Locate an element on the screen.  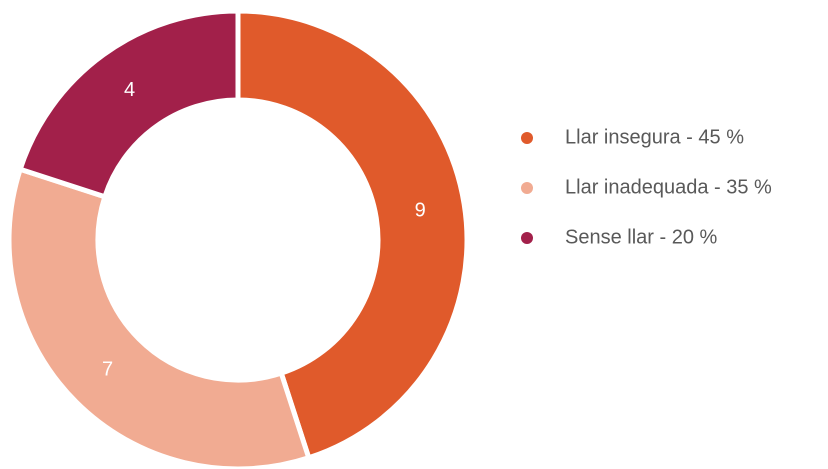
slice-label: 4 is located at coordinates (129, 90).